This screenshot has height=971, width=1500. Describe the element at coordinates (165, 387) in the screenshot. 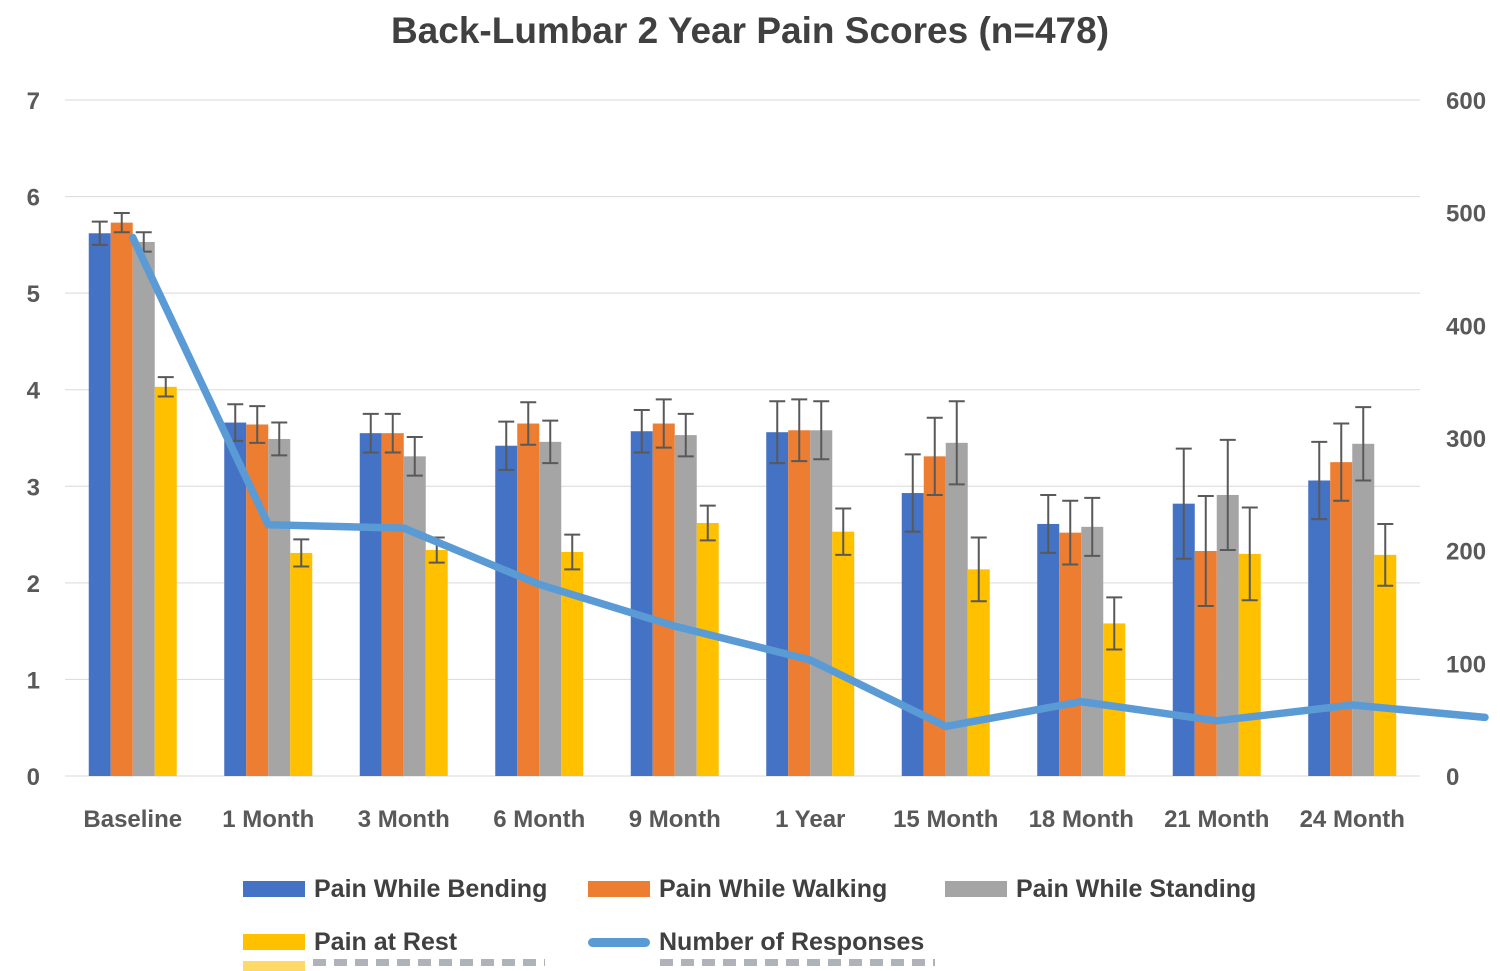

I see `error-bar-pain-at-rest-baseline` at that location.